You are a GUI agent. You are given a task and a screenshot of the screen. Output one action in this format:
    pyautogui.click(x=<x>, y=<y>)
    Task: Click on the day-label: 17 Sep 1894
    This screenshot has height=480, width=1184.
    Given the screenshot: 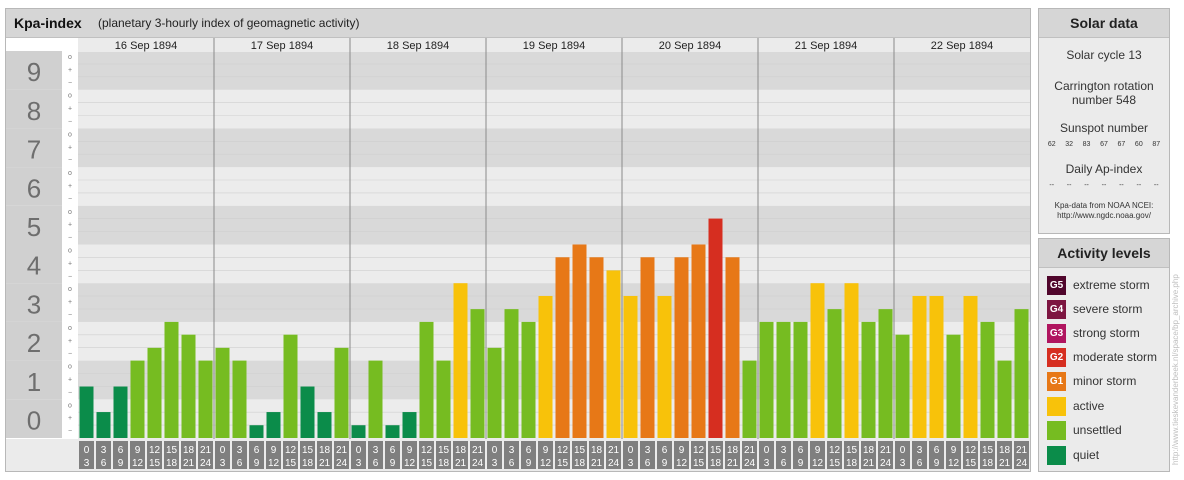 What is the action you would take?
    pyautogui.click(x=282, y=46)
    